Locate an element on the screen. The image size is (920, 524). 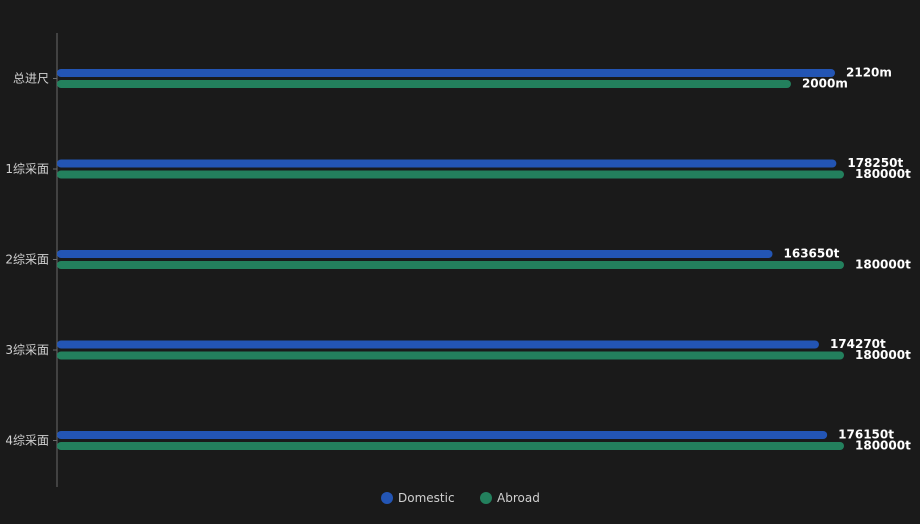
legend-marker-domestic is located at coordinates (387, 498).